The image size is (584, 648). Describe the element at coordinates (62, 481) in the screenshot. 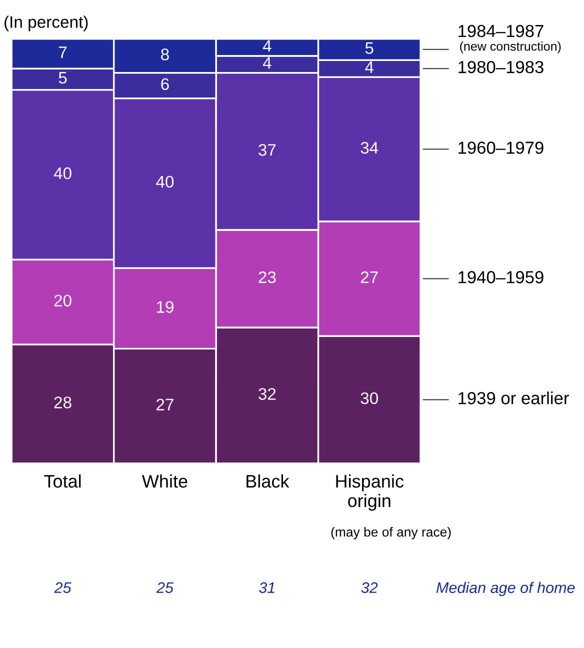

I see `x-tick-label: Total` at that location.